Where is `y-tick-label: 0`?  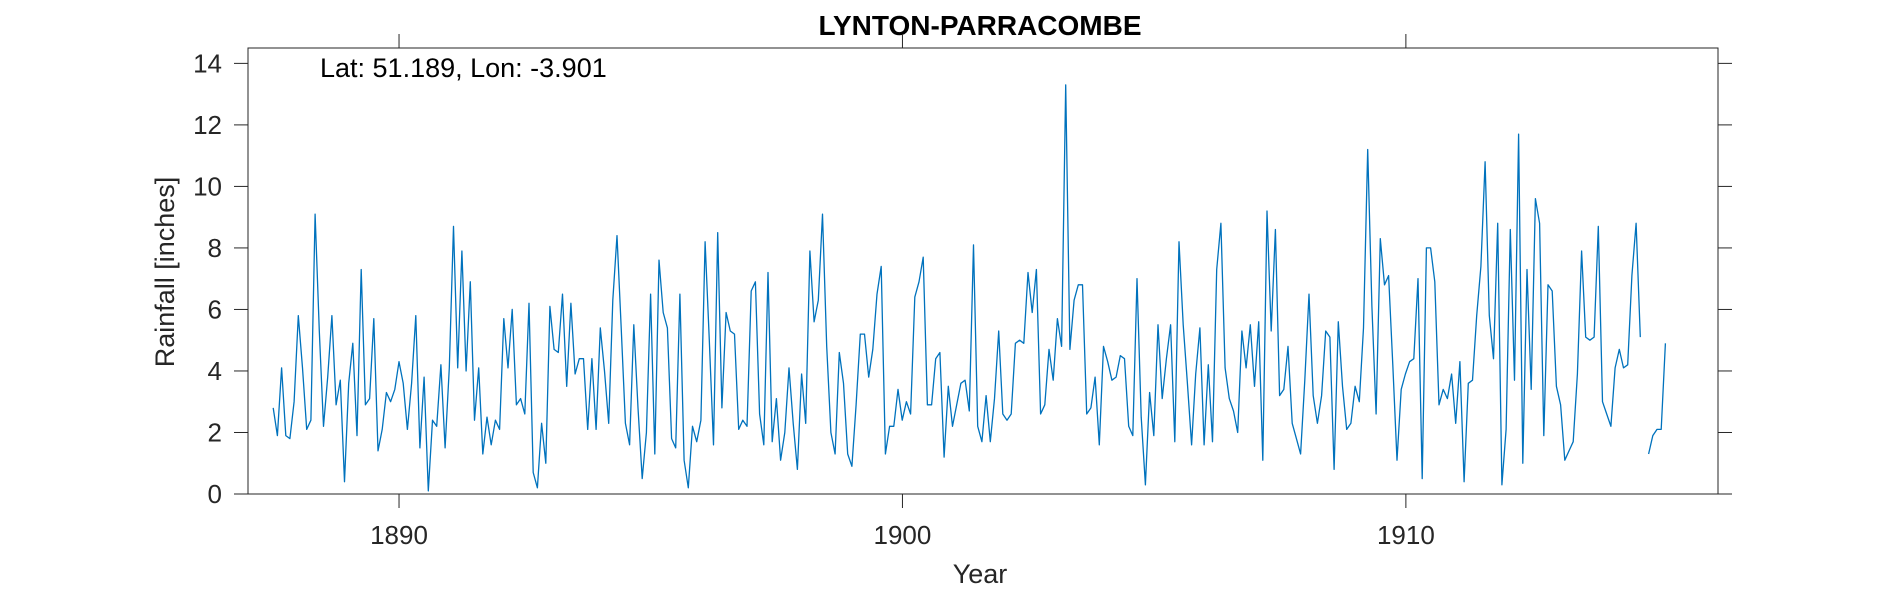 y-tick-label: 0 is located at coordinates (215, 494).